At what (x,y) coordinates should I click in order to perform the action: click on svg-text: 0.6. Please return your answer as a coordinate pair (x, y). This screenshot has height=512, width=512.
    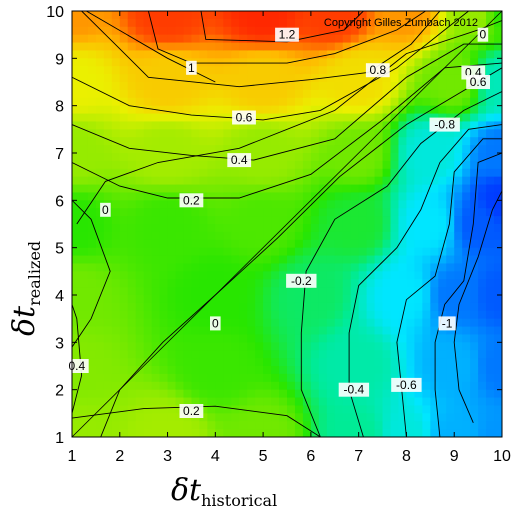
    Looking at the image, I should click on (244, 118).